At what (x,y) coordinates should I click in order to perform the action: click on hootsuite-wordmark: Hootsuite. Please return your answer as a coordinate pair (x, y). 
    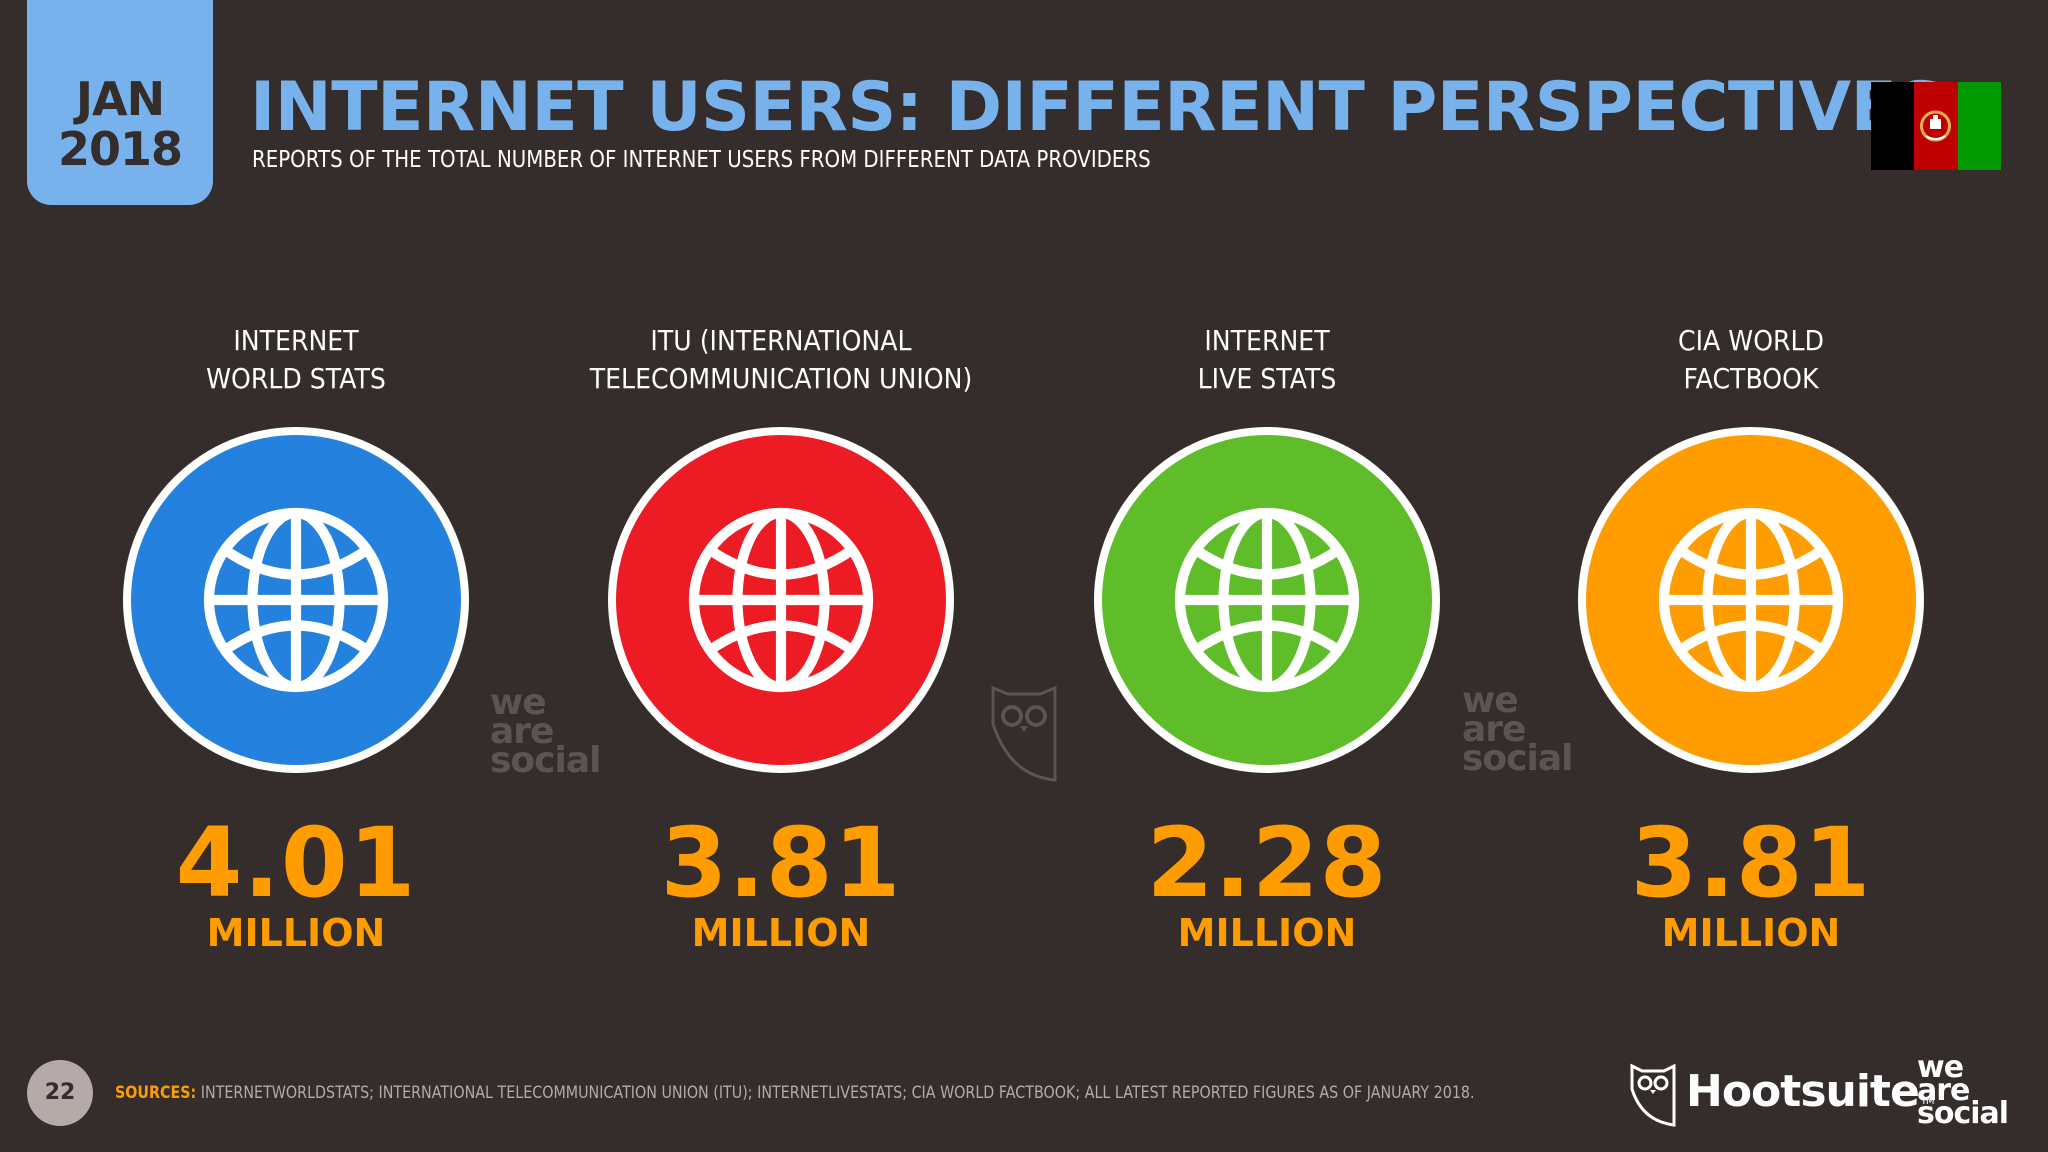
    Looking at the image, I should click on (1803, 1091).